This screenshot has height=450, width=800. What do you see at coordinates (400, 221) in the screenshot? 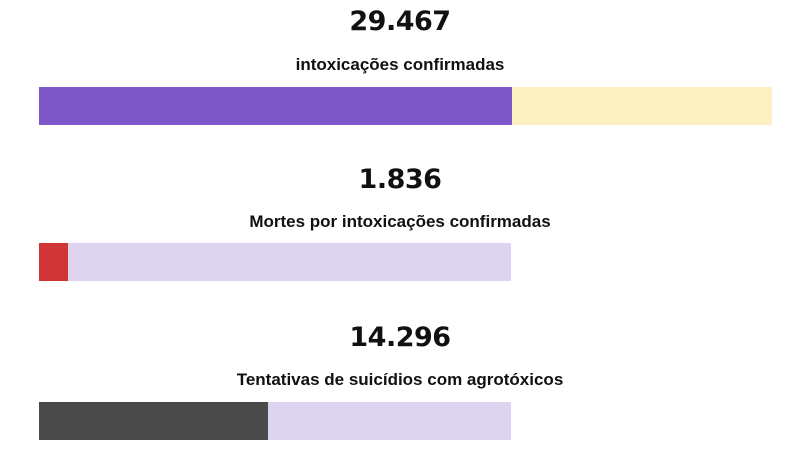
I see `stat-label-deaths: Mortes por intoxicações confirmadas` at bounding box center [400, 221].